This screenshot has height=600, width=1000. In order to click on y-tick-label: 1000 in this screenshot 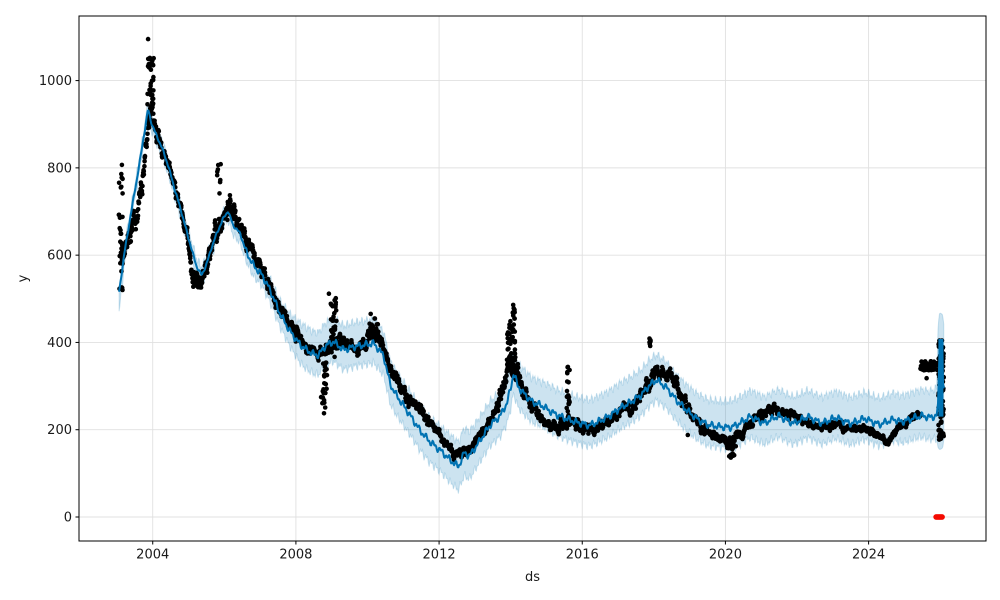, I will do `click(55, 81)`.